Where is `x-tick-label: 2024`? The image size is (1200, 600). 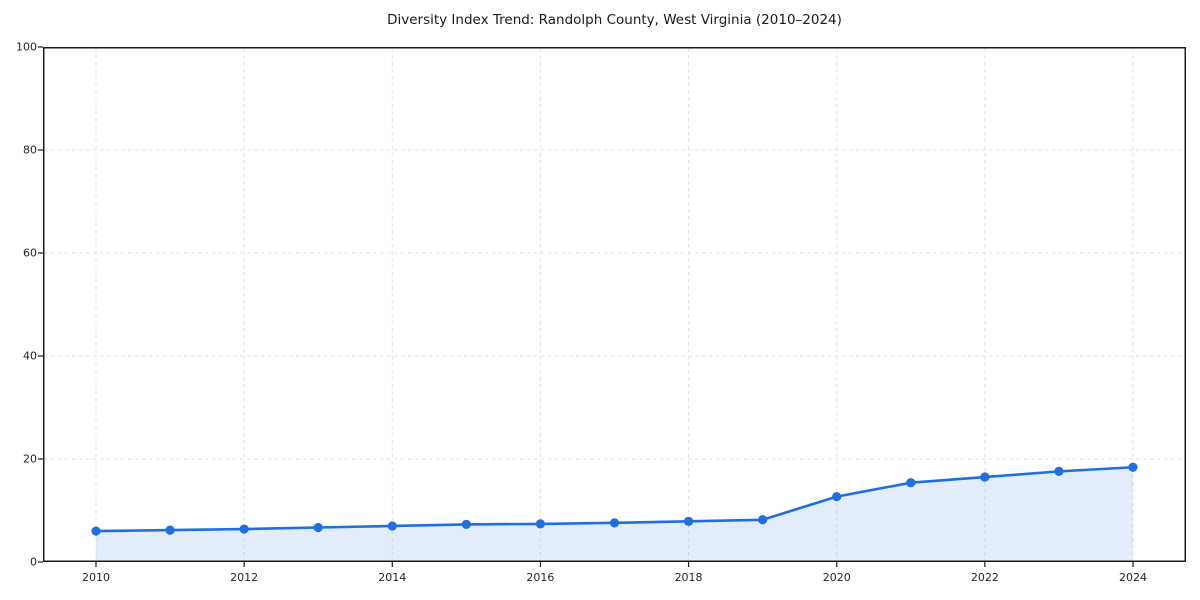
x-tick-label: 2024 is located at coordinates (1133, 577).